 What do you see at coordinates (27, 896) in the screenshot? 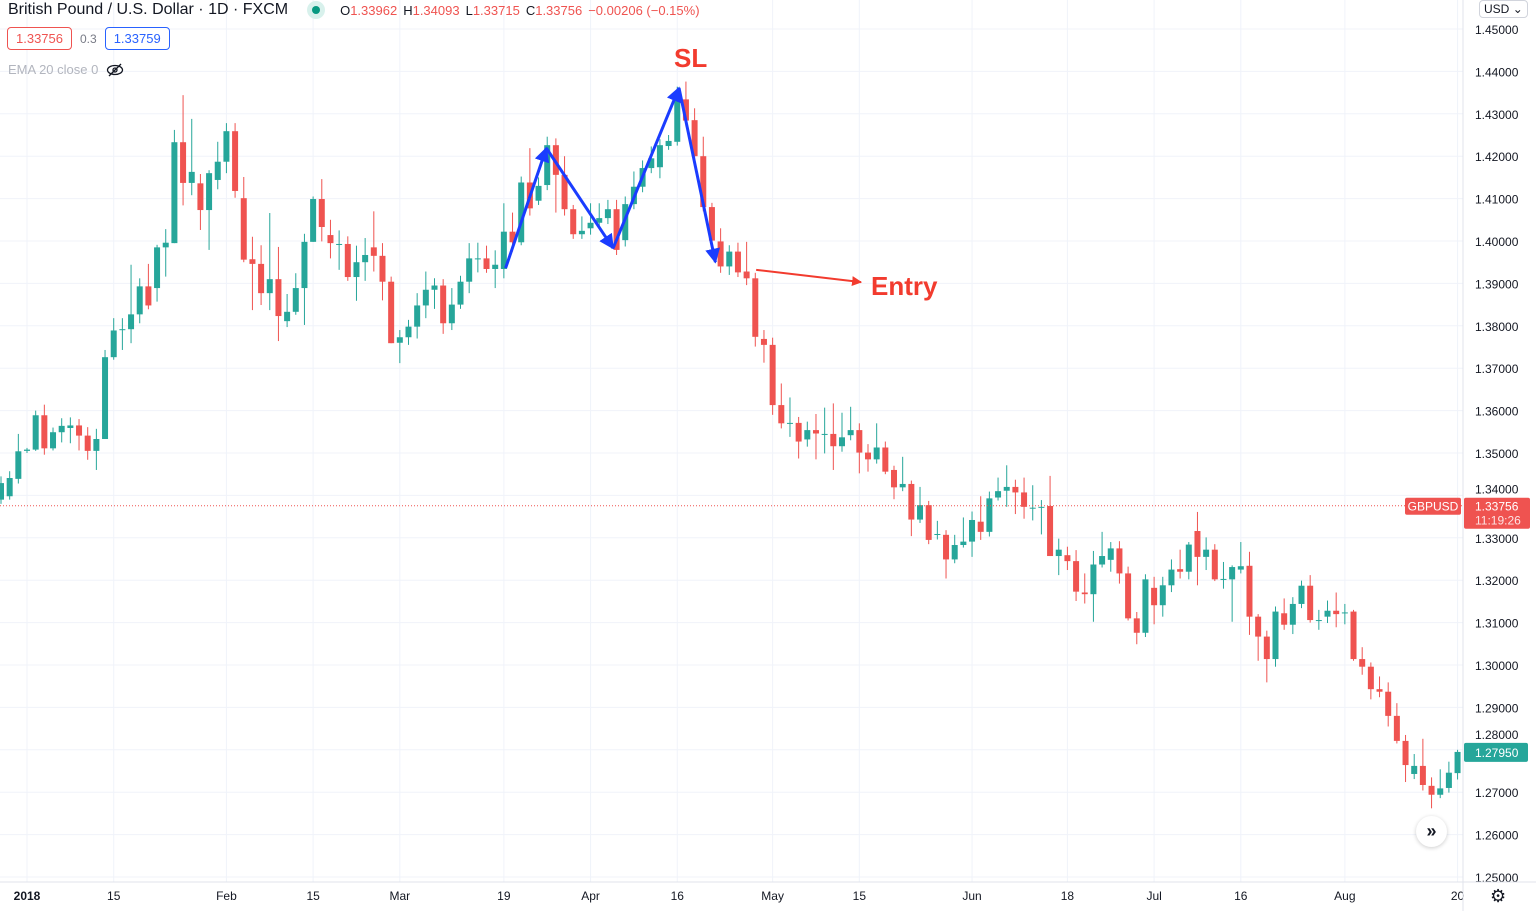
I see `x-tick-label: 2018` at bounding box center [27, 896].